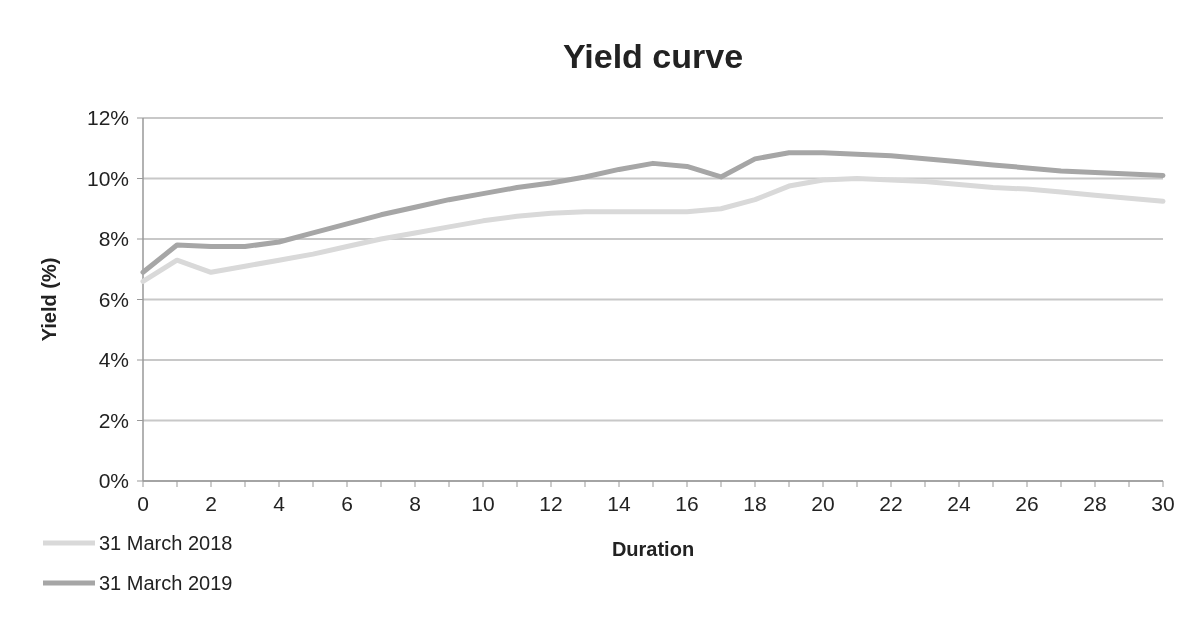  I want to click on y-tick-label: 12%, so click(107, 117).